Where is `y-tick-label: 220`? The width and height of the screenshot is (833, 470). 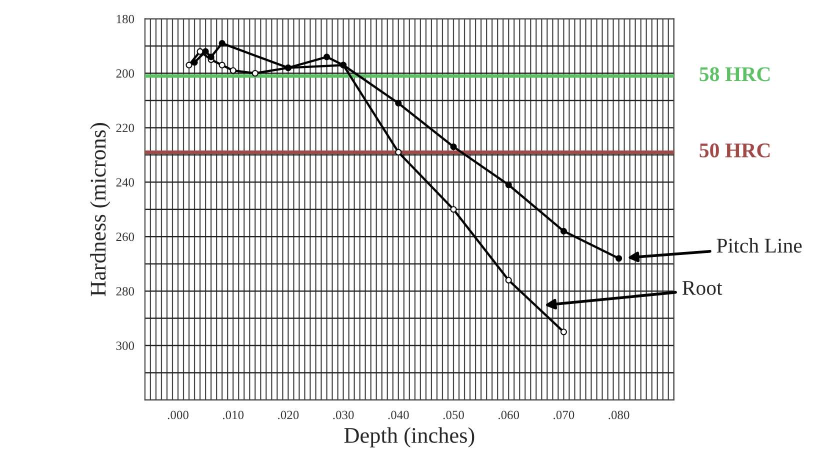 y-tick-label: 220 is located at coordinates (125, 128).